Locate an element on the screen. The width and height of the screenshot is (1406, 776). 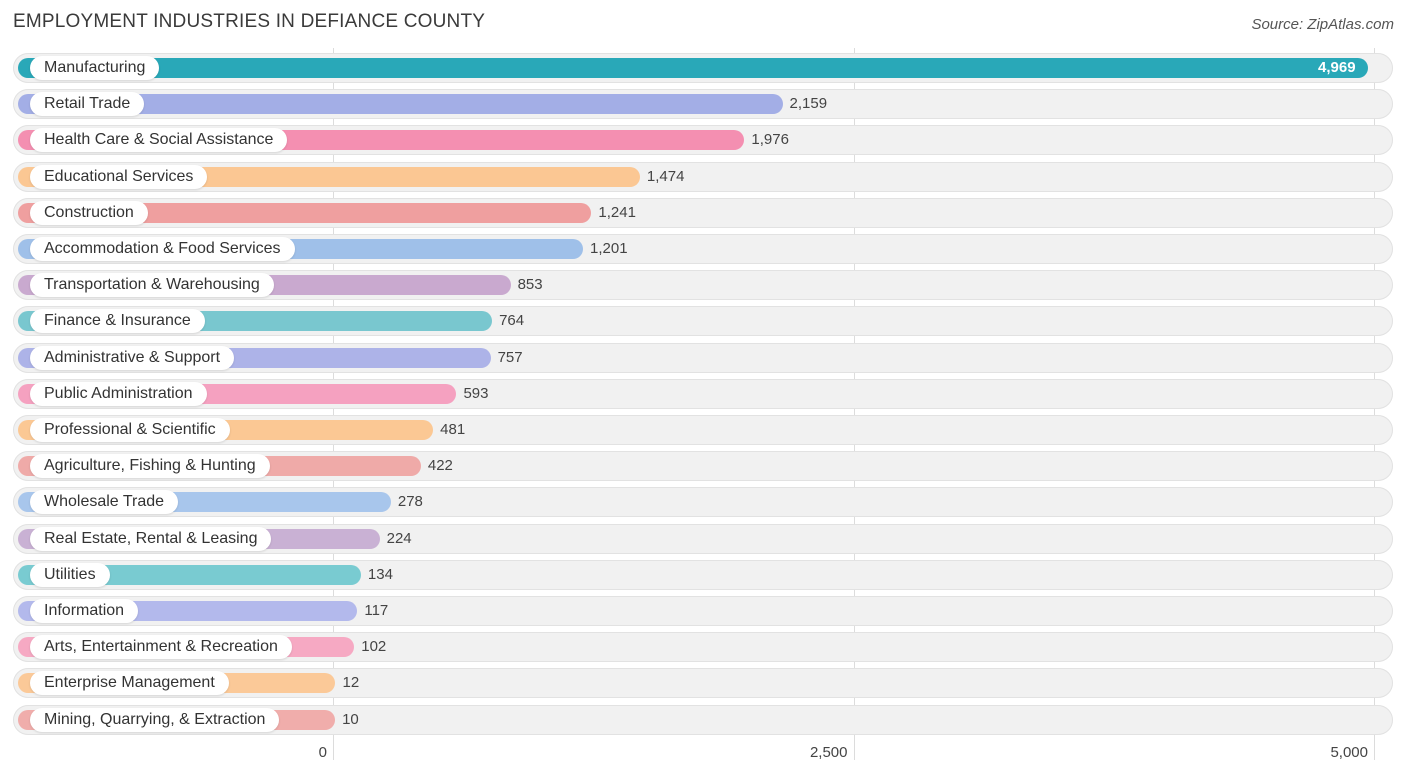
category-label: Educational Services is located at coordinates (119, 176).